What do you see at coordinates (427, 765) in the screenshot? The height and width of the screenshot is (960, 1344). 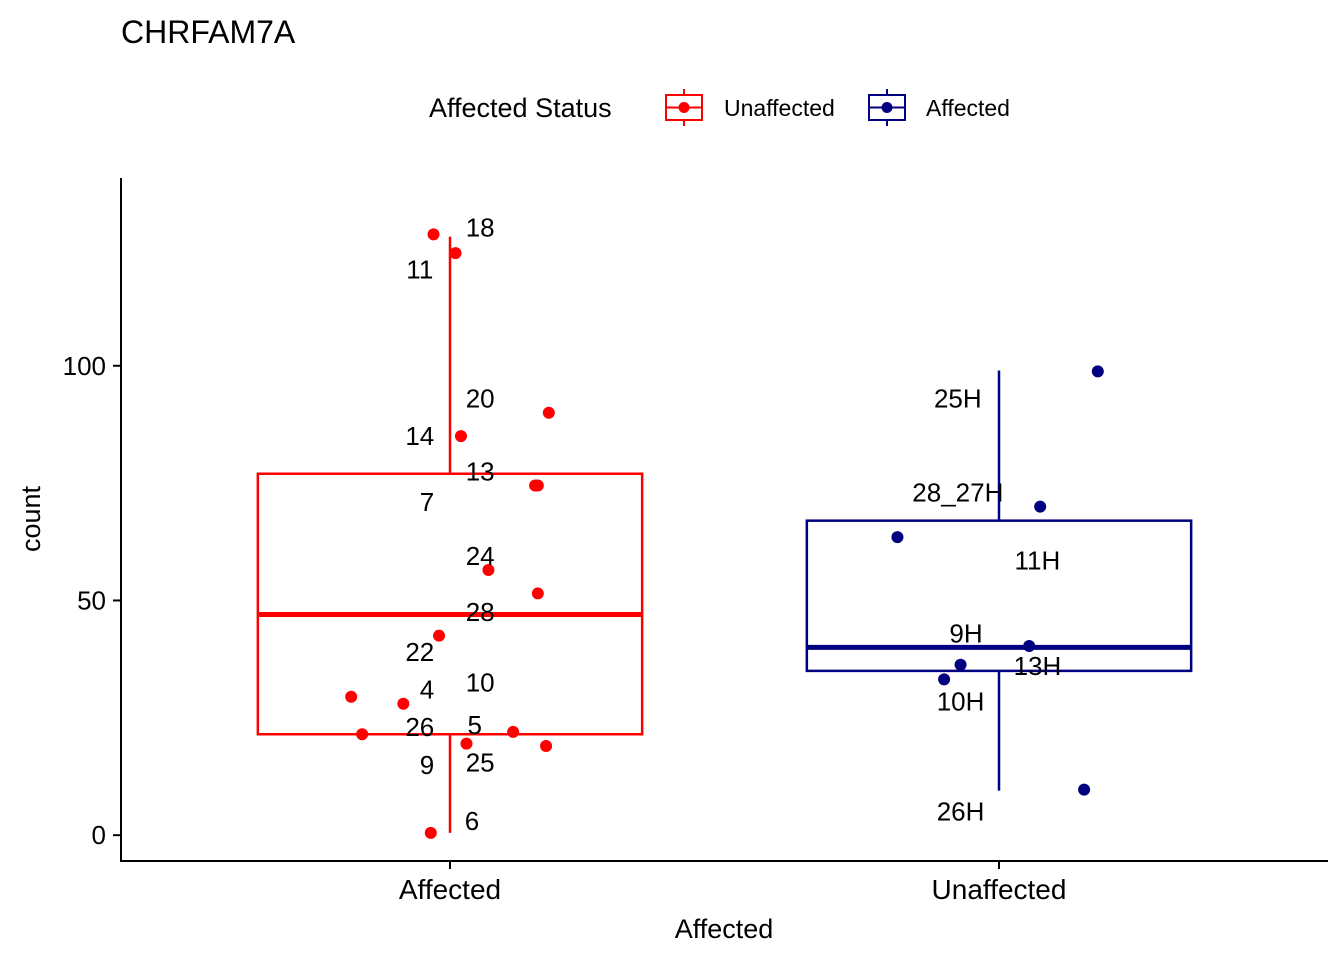 I see `point-label-9: 9` at bounding box center [427, 765].